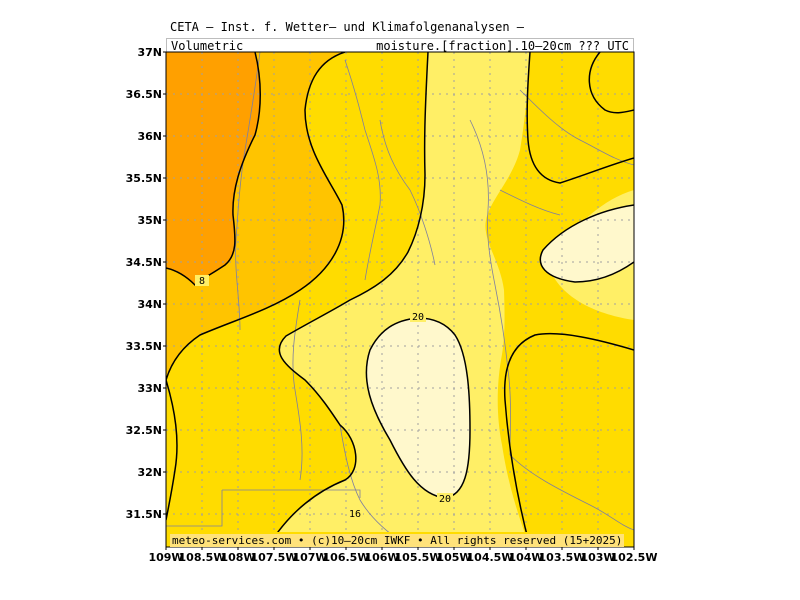 The width and height of the screenshot is (800, 600). What do you see at coordinates (165, 557) in the screenshot?
I see `lon-tick-label: 109W` at bounding box center [165, 557].